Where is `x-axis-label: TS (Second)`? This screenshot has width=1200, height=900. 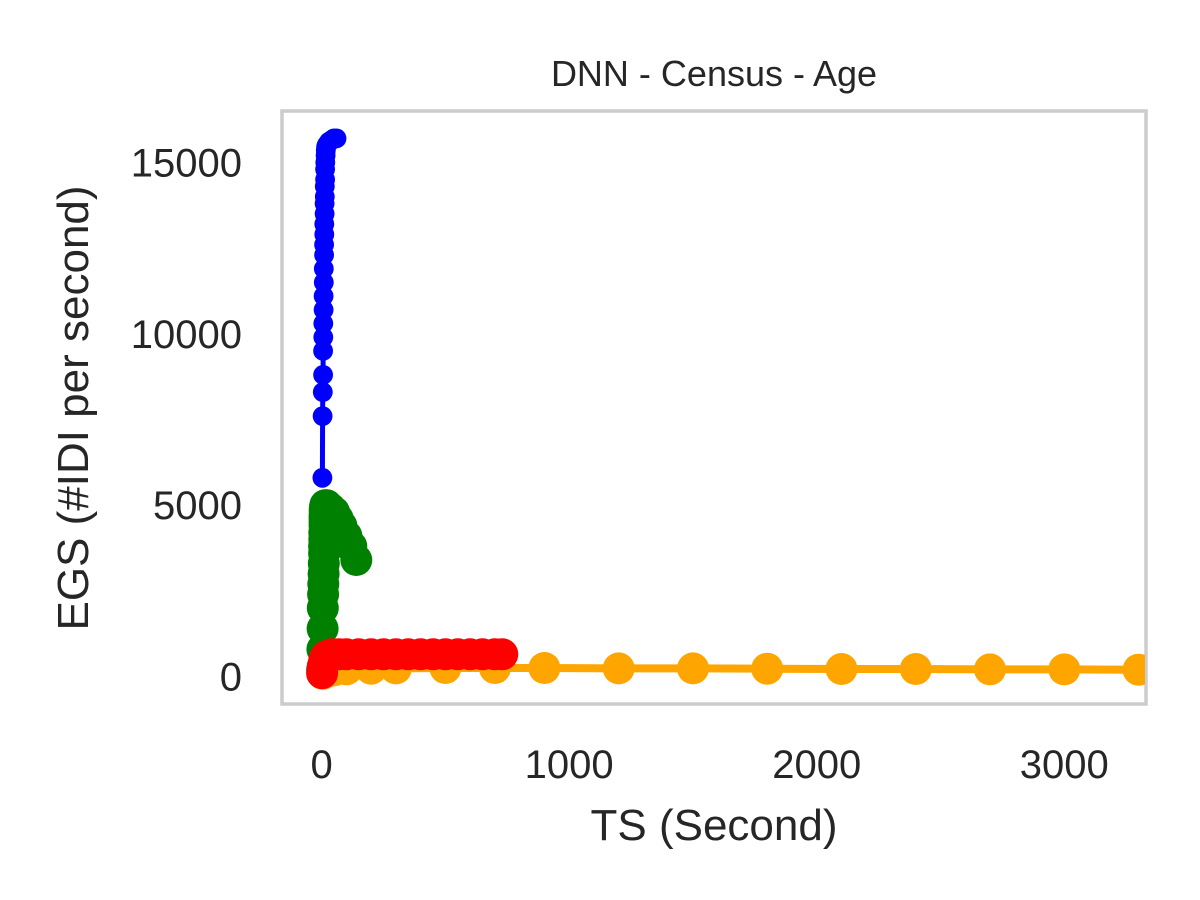 x-axis-label: TS (Second) is located at coordinates (714, 825).